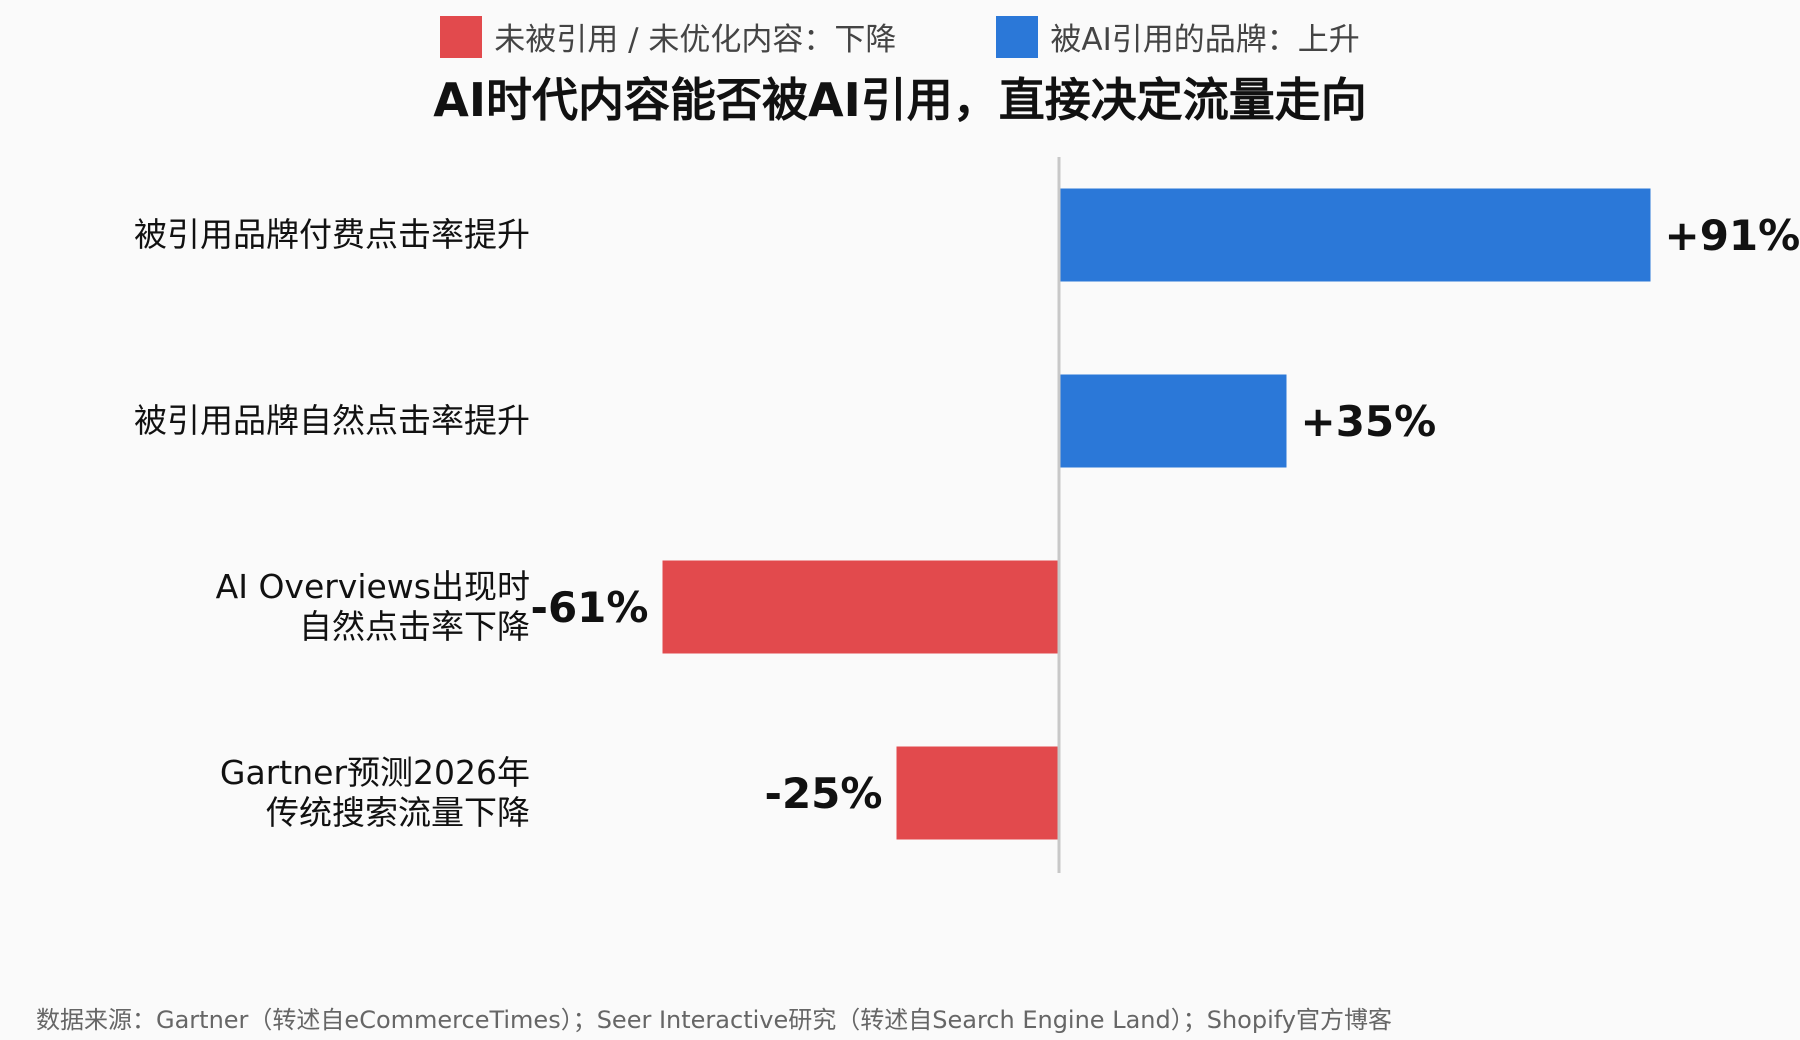 The image size is (1800, 1040). I want to click on legend-label-positive: 被AI引用的品牌：上升, so click(1205, 40).